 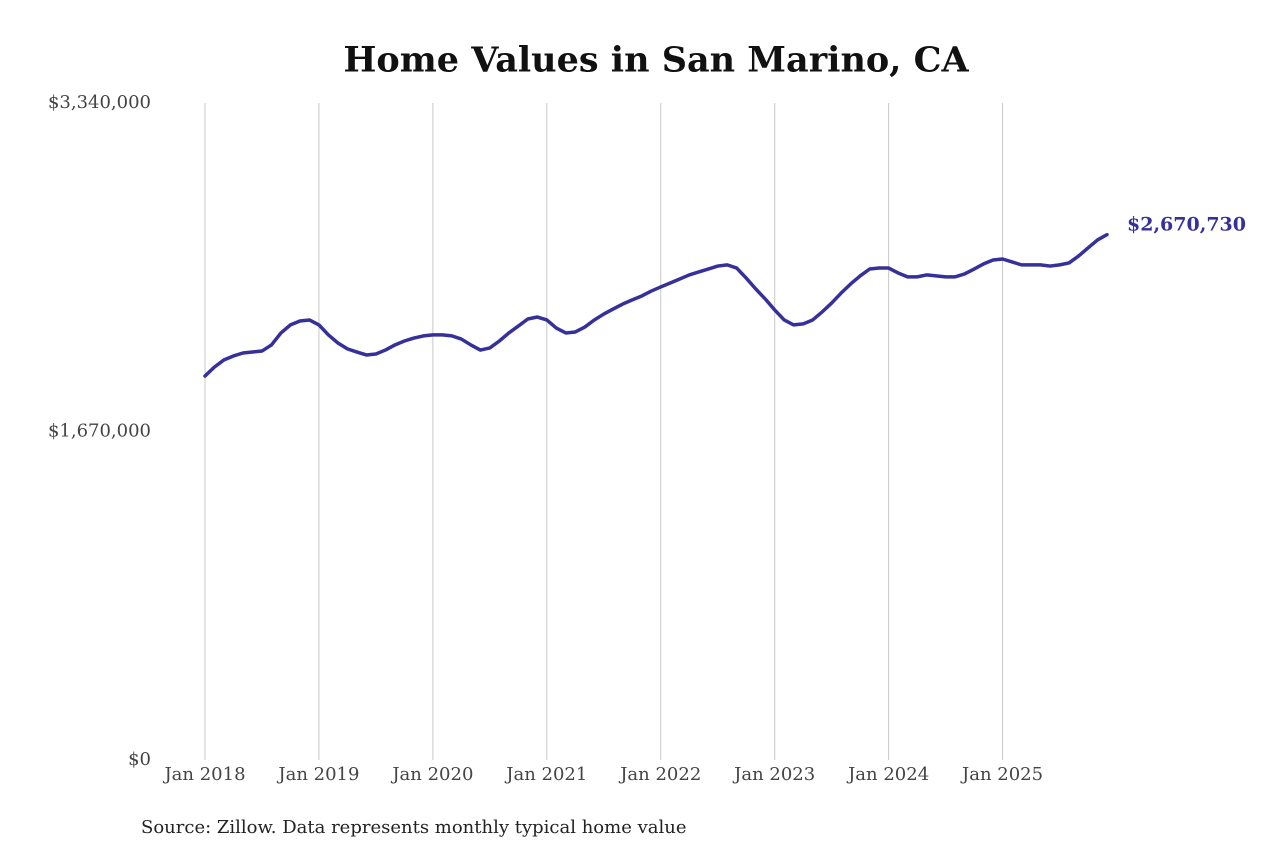 I want to click on y-tick-label: $3,340,000, so click(x=99, y=102).